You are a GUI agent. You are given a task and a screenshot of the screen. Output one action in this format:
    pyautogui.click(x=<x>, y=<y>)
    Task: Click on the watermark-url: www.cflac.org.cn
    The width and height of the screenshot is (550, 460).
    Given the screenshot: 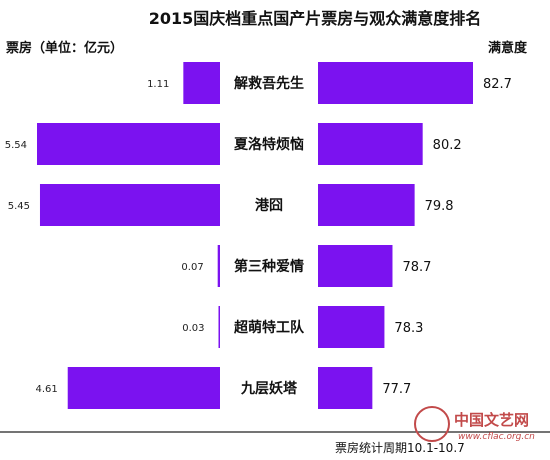 What is the action you would take?
    pyautogui.click(x=496, y=437)
    